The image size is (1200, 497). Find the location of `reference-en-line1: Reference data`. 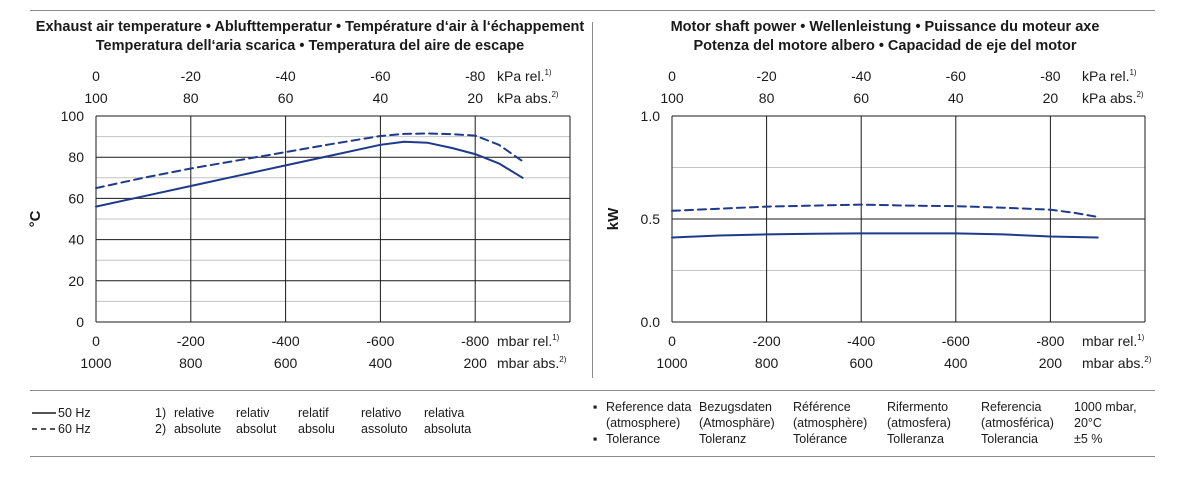

reference-en-line1: Reference data is located at coordinates (649, 407).